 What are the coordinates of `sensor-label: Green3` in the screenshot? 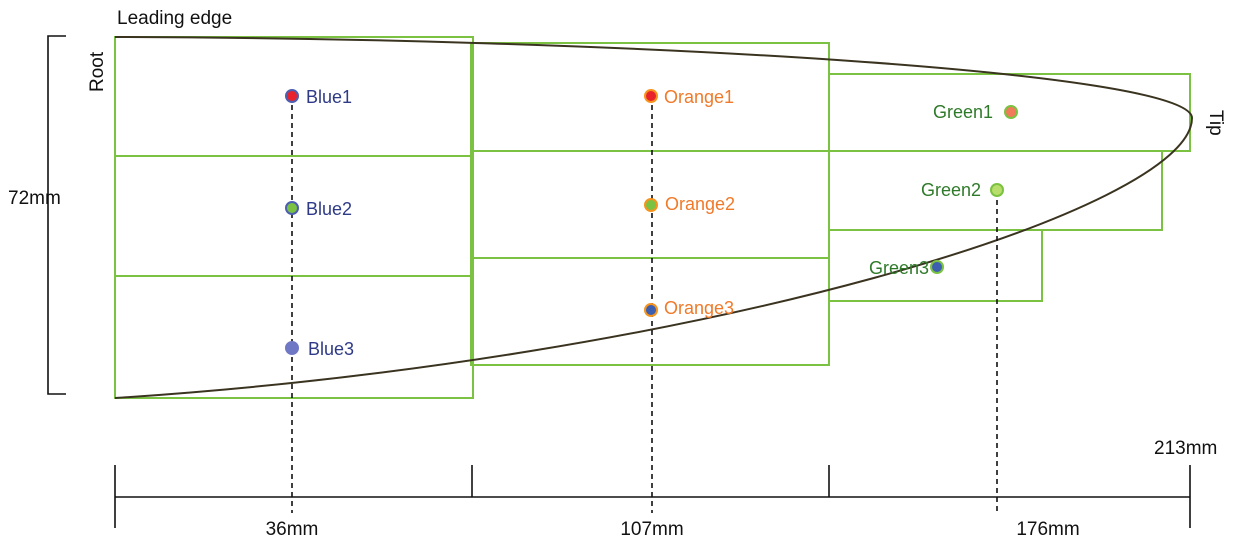 It's located at (899, 268).